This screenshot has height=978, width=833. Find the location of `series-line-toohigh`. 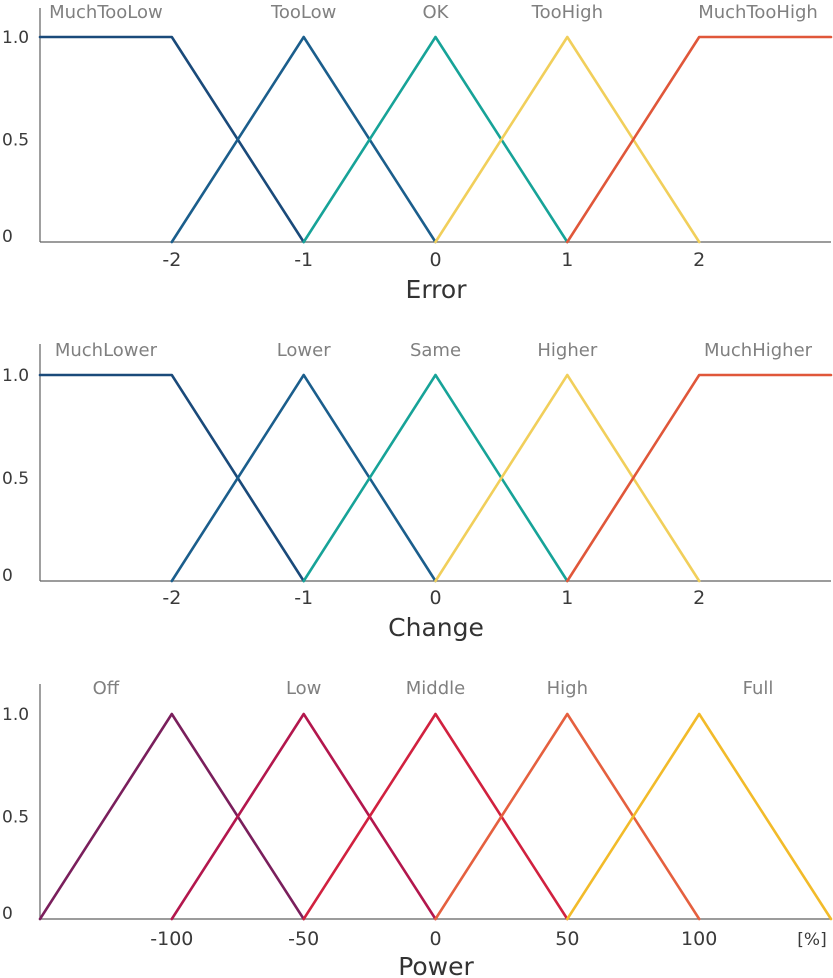

series-line-toohigh is located at coordinates (567, 139).